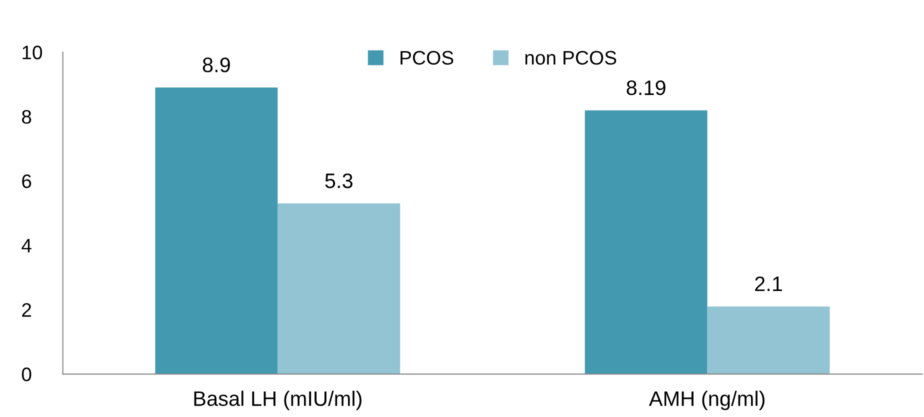 The height and width of the screenshot is (417, 924). Describe the element at coordinates (768, 284) in the screenshot. I see `data-label: 2.1` at that location.